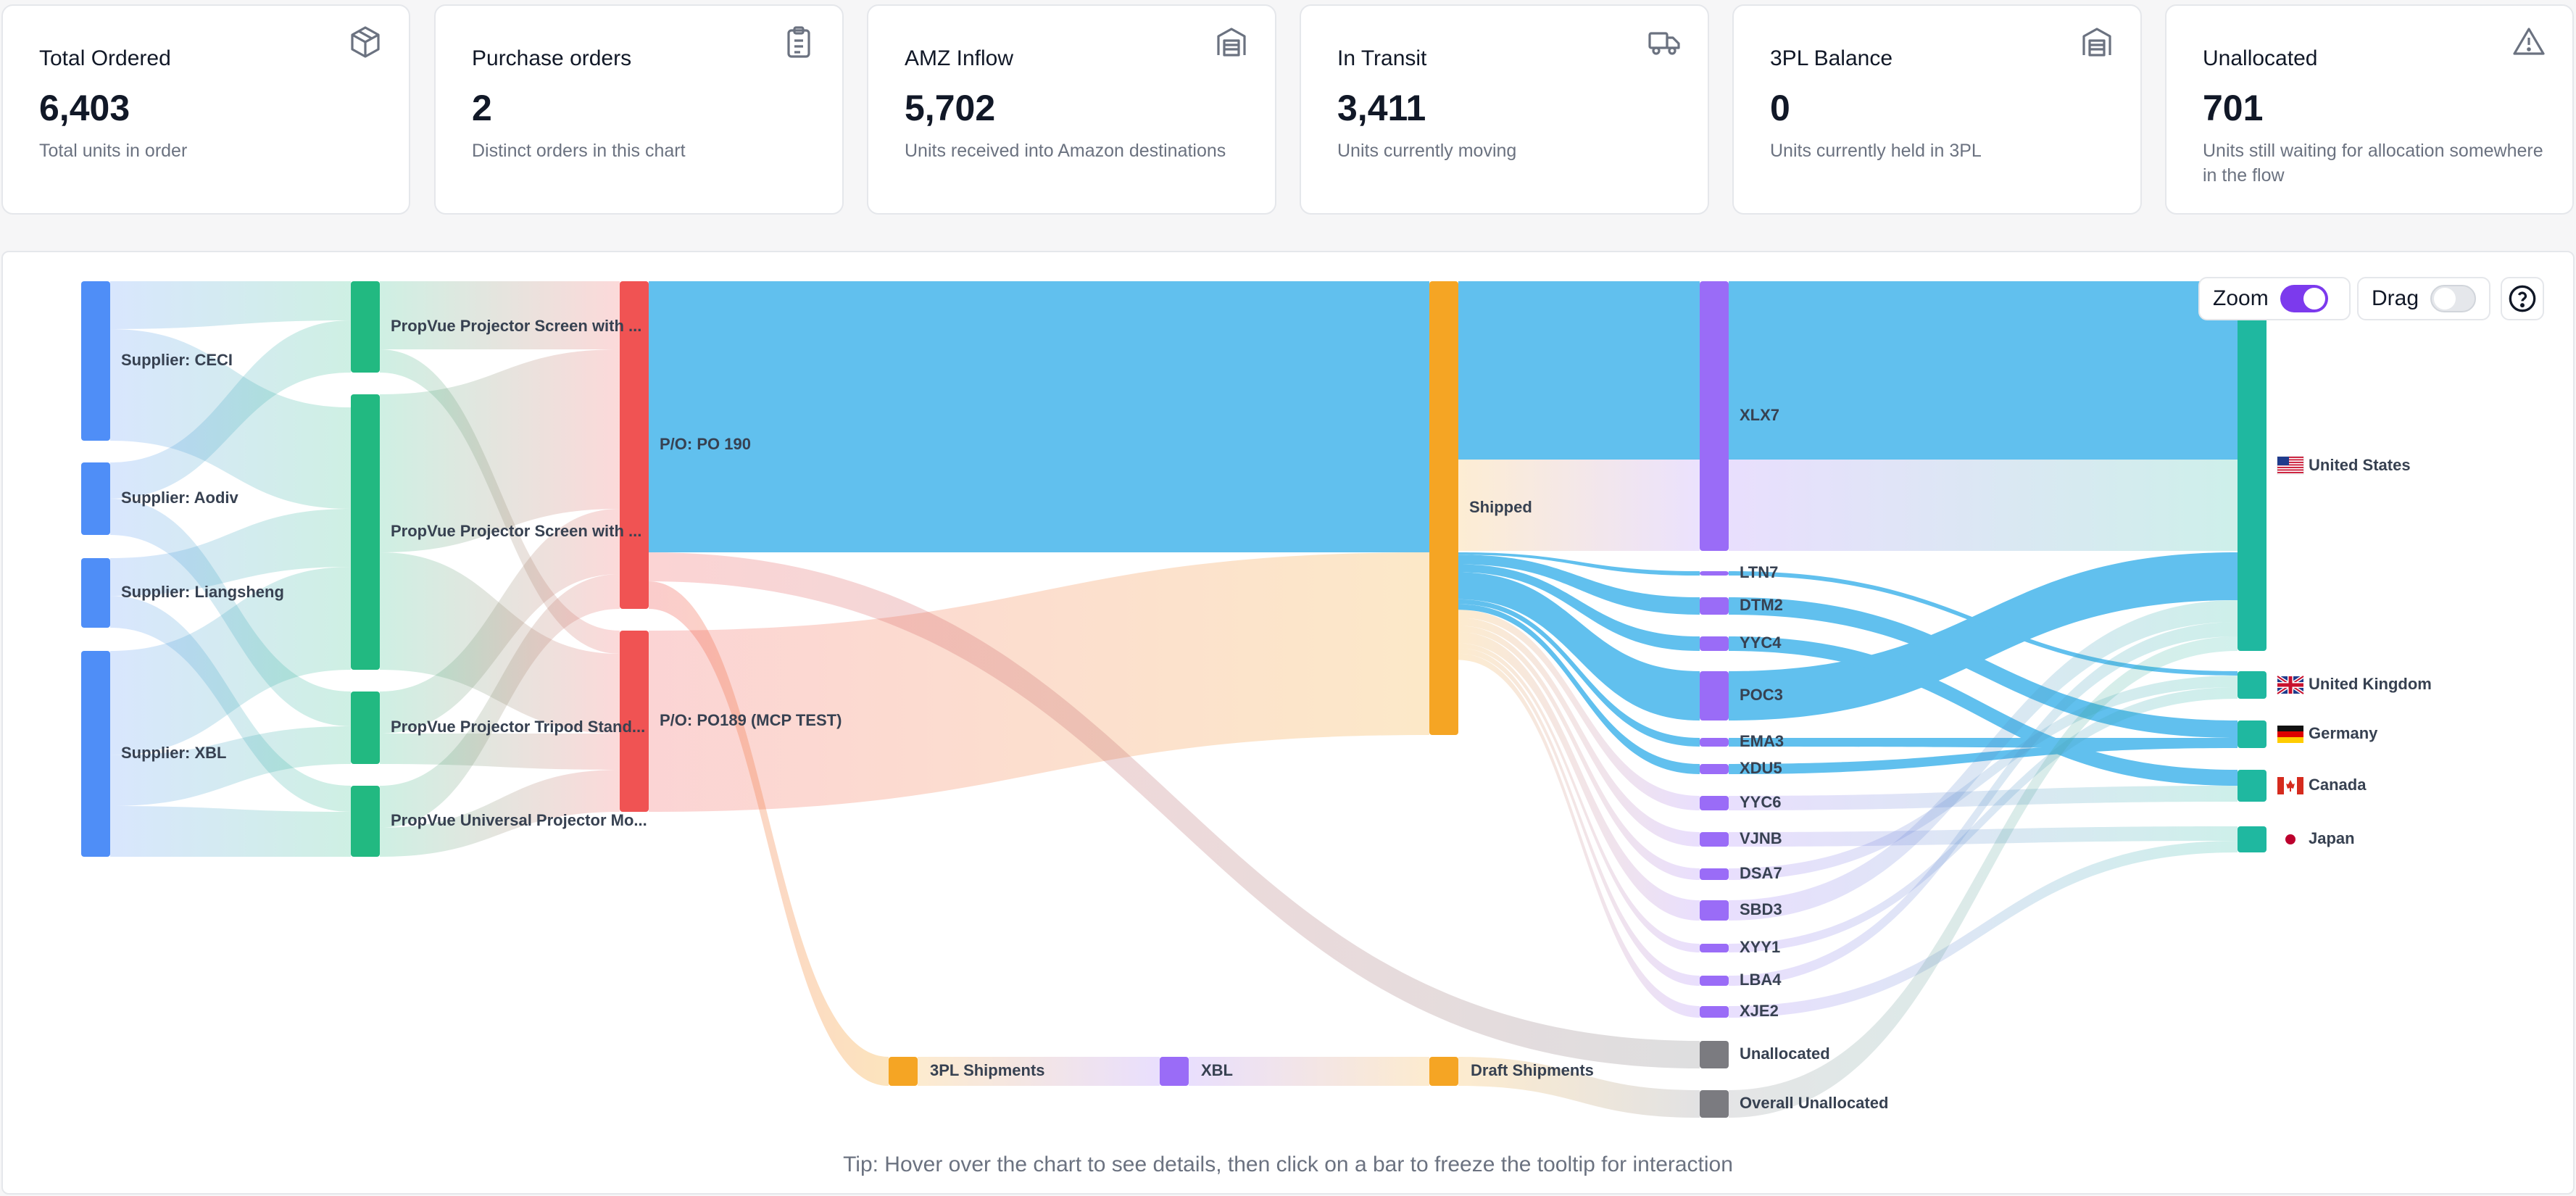 This screenshot has width=2576, height=1196. I want to click on node-fc-dsa7, so click(1714, 874).